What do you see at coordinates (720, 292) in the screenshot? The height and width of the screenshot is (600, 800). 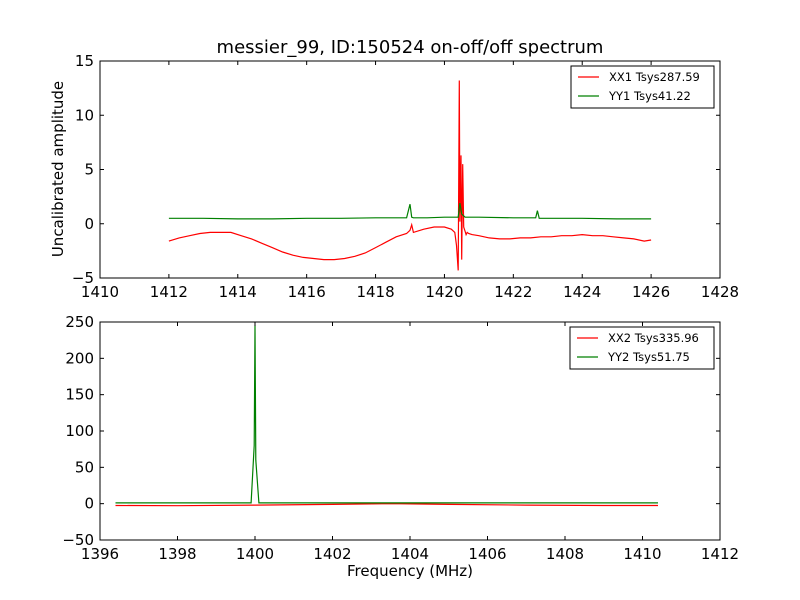 I see `x-tick-label: 1428` at bounding box center [720, 292].